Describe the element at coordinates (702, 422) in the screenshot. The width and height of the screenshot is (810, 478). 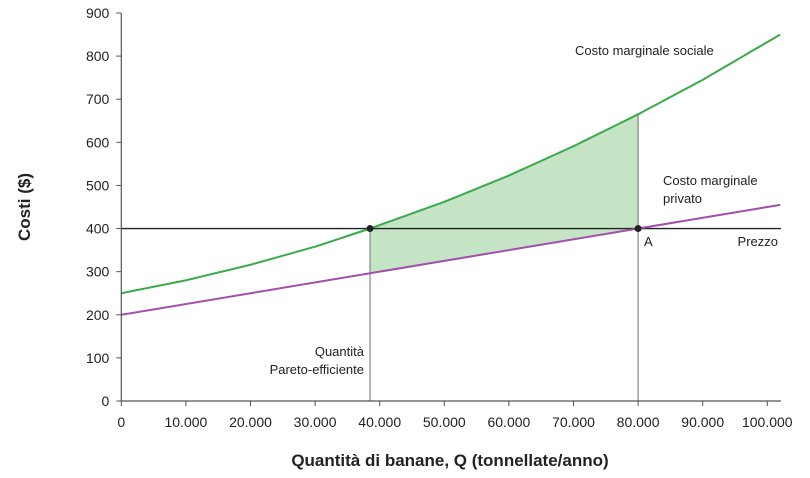
I see `x-tick-label: 90.000` at that location.